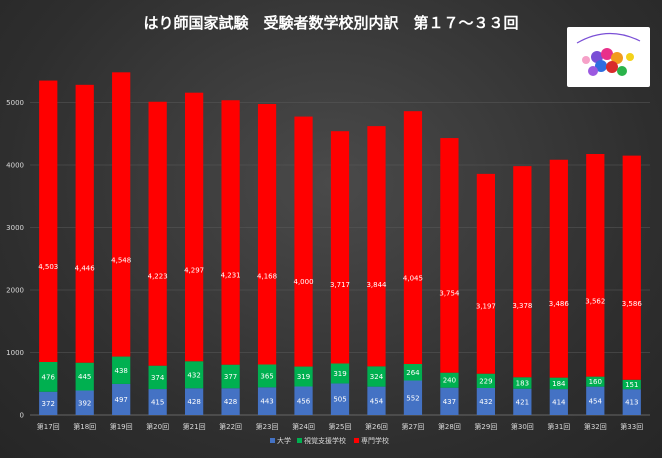 This screenshot has width=662, height=458. Describe the element at coordinates (15, 228) in the screenshot. I see `y-tick-label: 3000` at that location.